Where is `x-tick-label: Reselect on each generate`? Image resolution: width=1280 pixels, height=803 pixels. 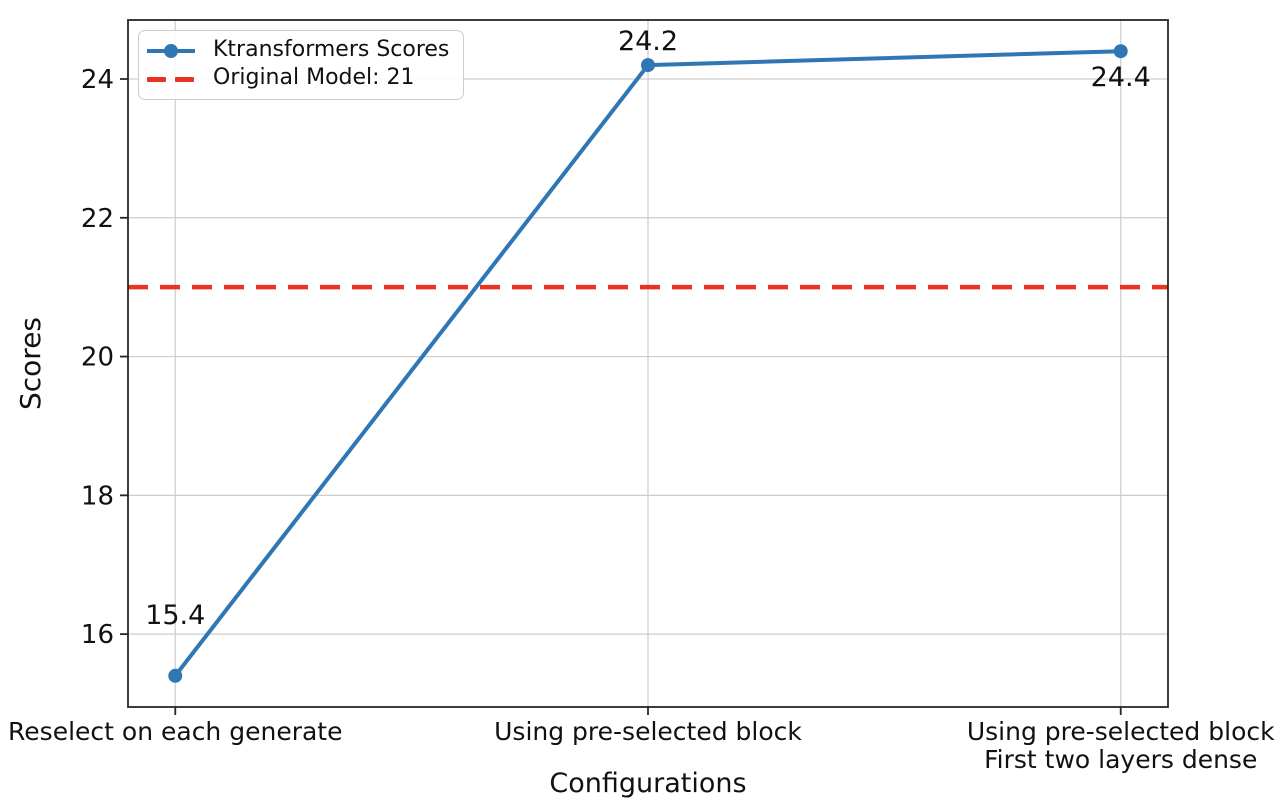 x-tick-label: Reselect on each generate is located at coordinates (175, 731).